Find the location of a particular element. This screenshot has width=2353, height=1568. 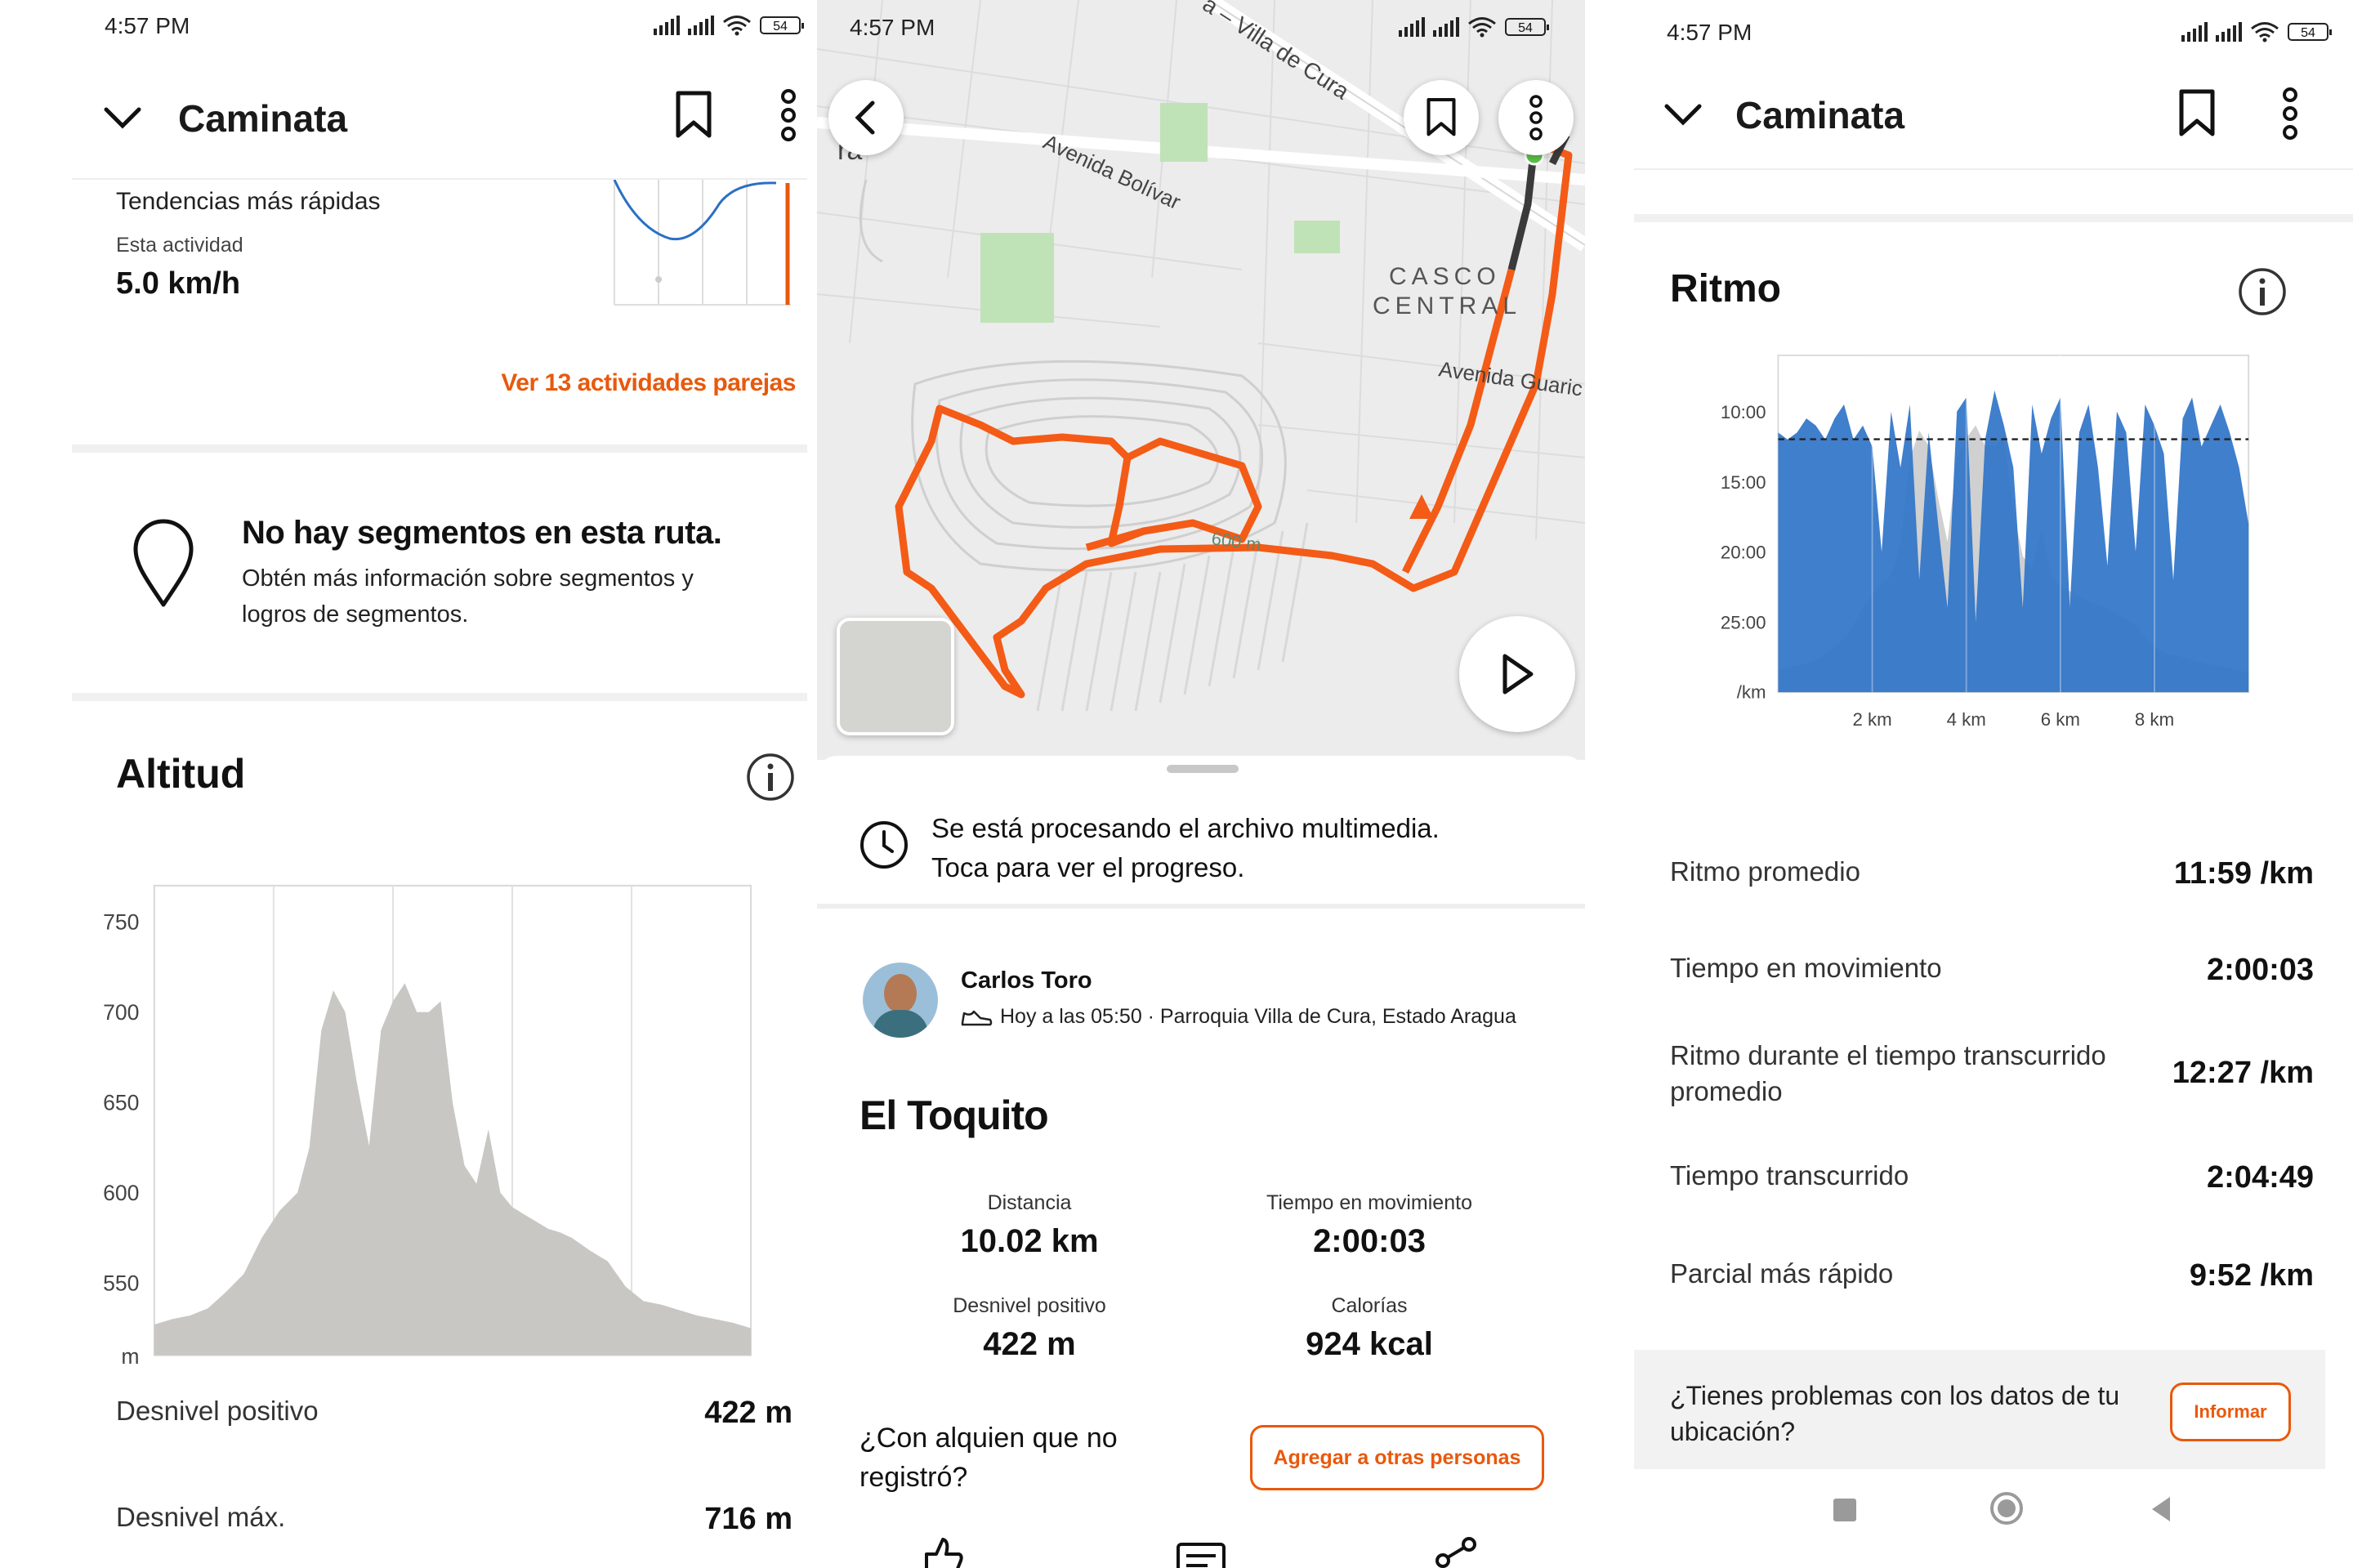

bookmark-button is located at coordinates (1441, 117).